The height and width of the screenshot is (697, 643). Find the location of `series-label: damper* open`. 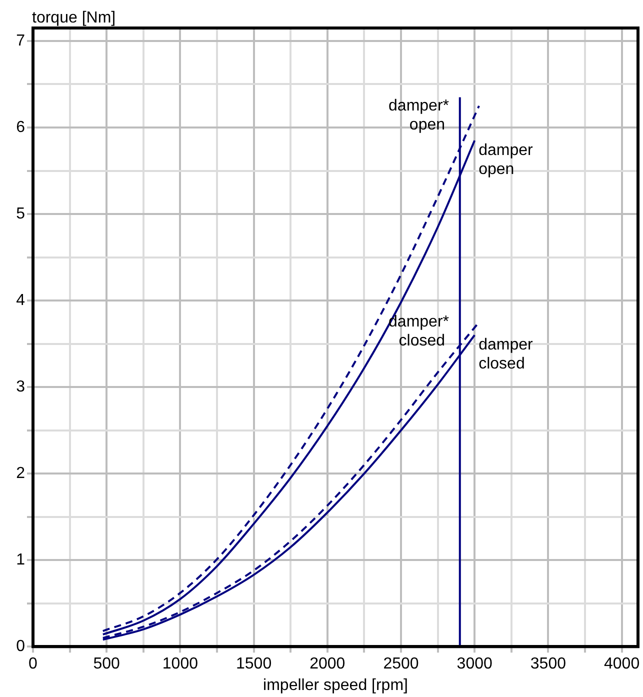

series-label: damper* open is located at coordinates (419, 115).